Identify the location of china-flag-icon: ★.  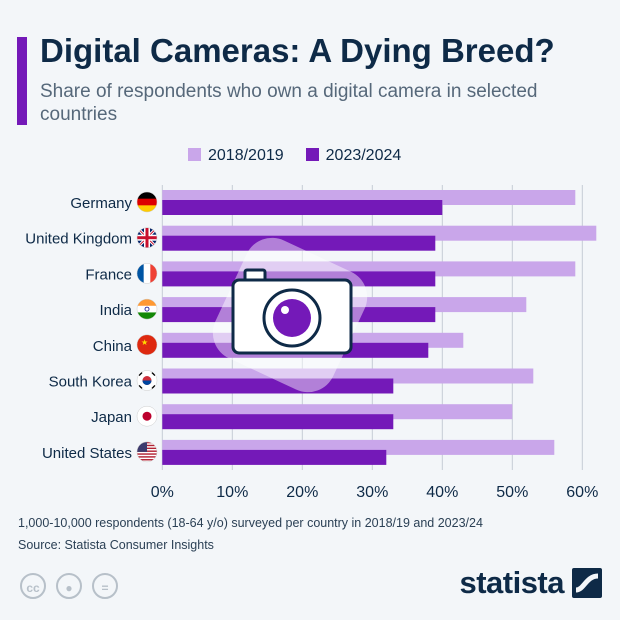
(147, 345).